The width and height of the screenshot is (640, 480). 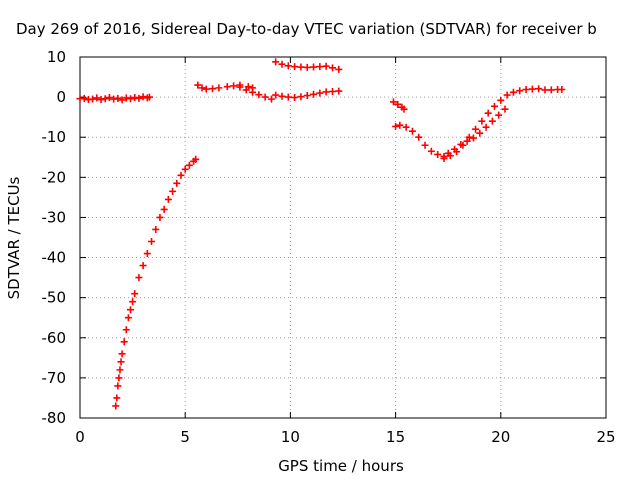 What do you see at coordinates (54, 217) in the screenshot?
I see `y-tick-label: -30` at bounding box center [54, 217].